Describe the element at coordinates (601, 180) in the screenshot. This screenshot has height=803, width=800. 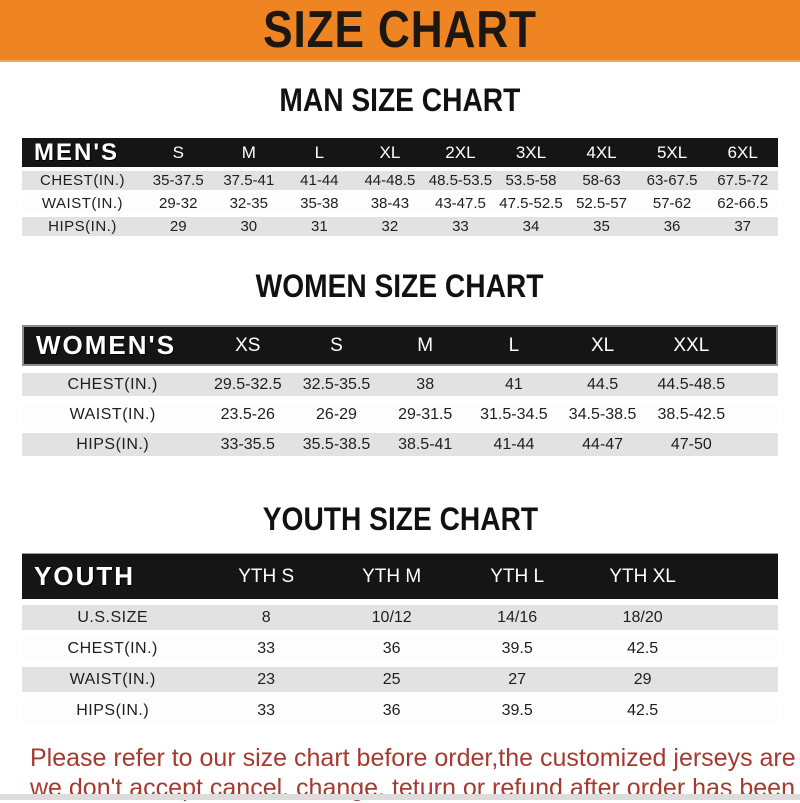
I see `size-value-cell: 58-63` at that location.